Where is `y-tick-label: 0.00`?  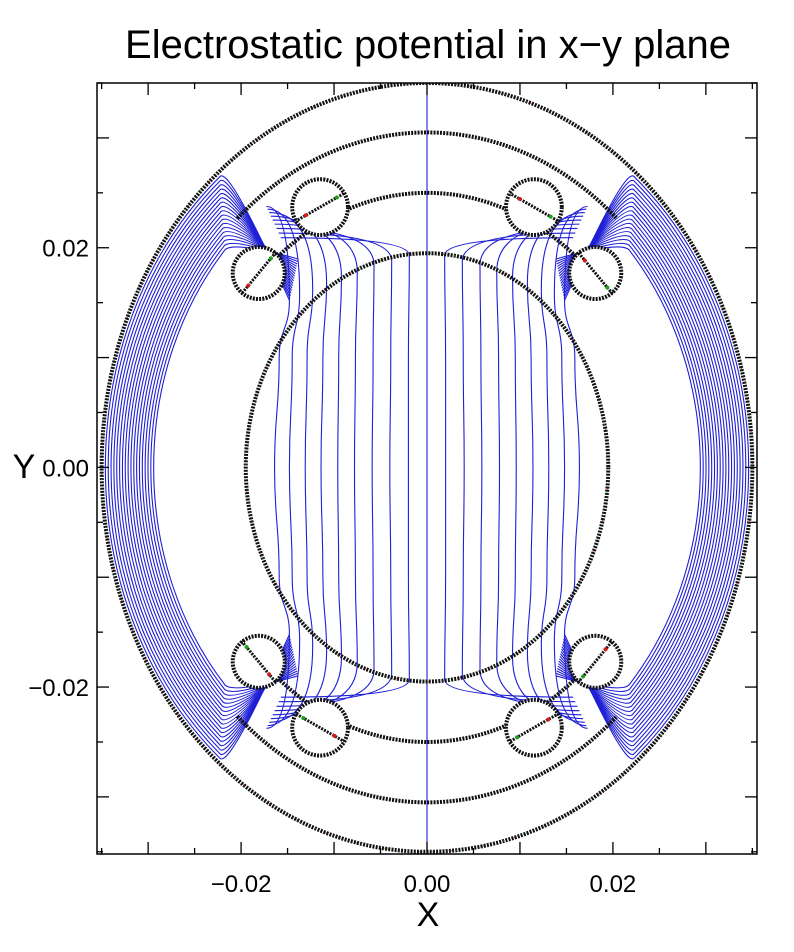 y-tick-label: 0.00 is located at coordinates (65, 468).